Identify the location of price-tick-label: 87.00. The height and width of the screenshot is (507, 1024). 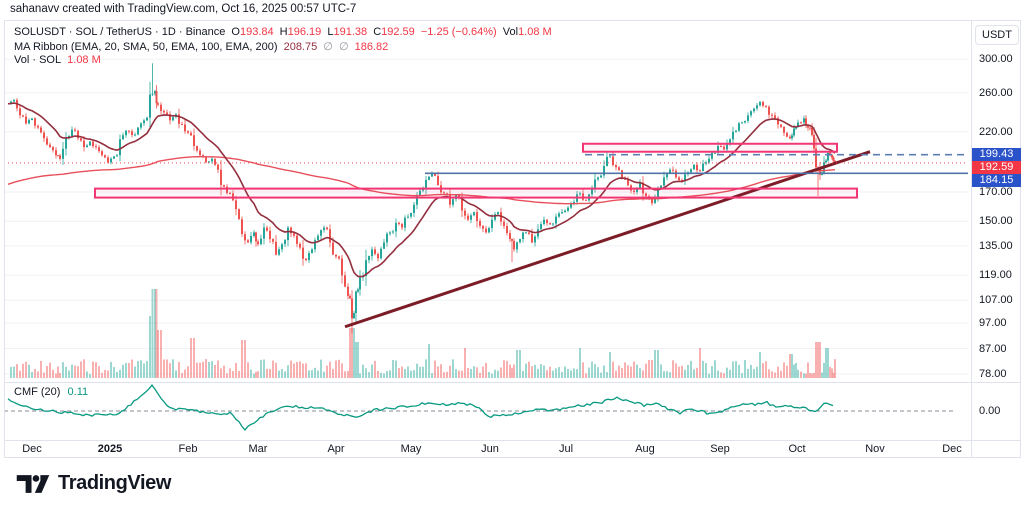
(993, 348).